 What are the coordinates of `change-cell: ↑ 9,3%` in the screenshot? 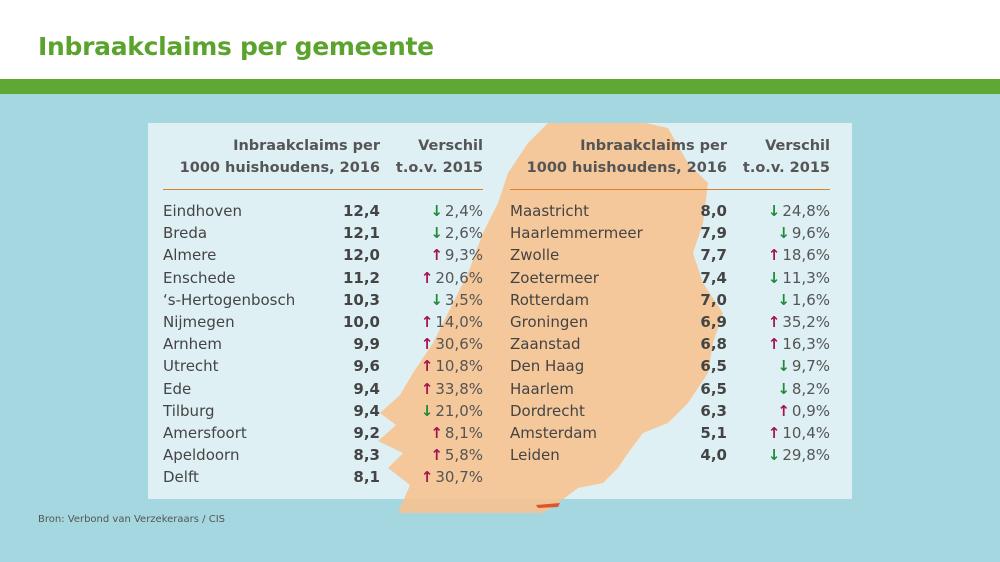 It's located at (456, 255).